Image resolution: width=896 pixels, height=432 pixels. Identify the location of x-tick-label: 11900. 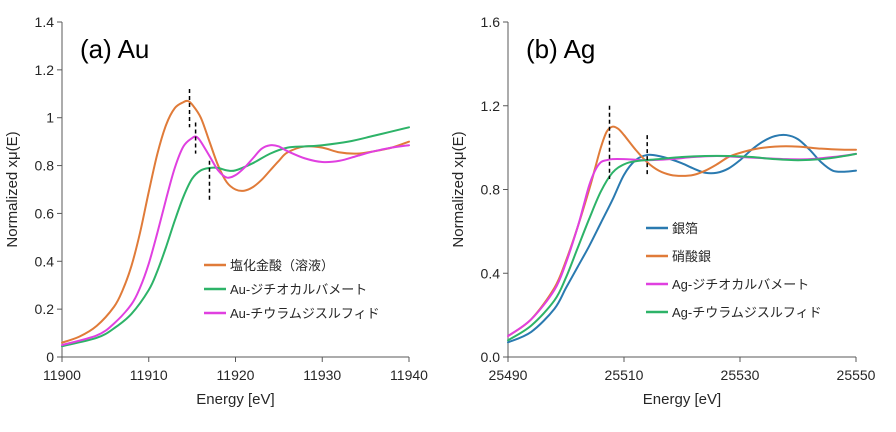
(62, 375).